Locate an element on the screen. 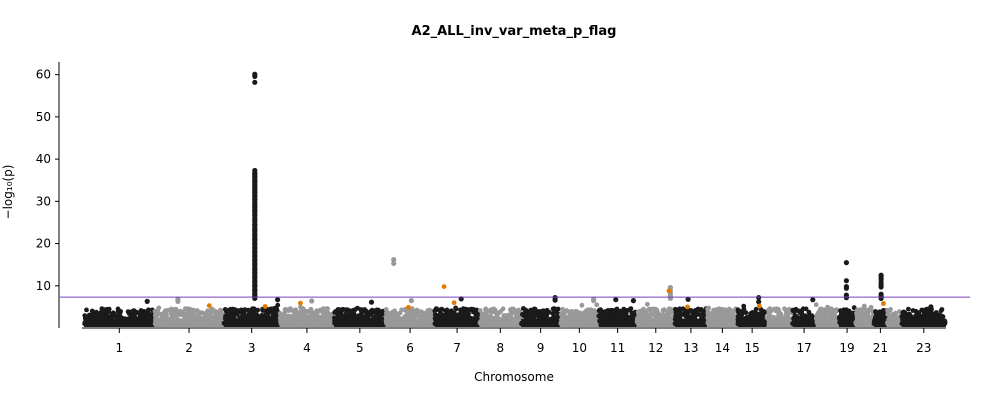 The height and width of the screenshot is (400, 1000). x-tick-label: 11 is located at coordinates (617, 348).